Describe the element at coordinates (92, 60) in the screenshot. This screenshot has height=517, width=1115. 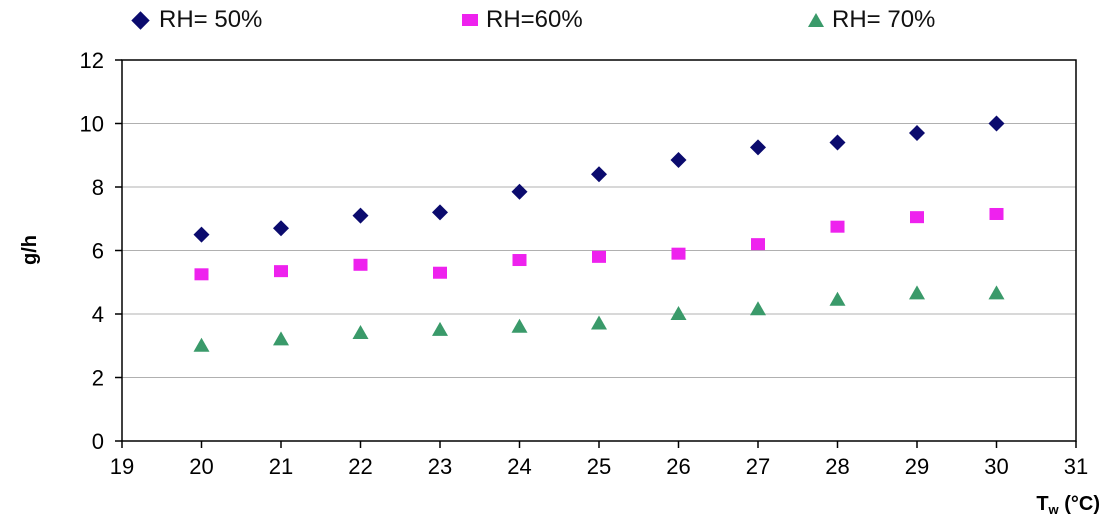
I see `y-tick-label: 12` at that location.